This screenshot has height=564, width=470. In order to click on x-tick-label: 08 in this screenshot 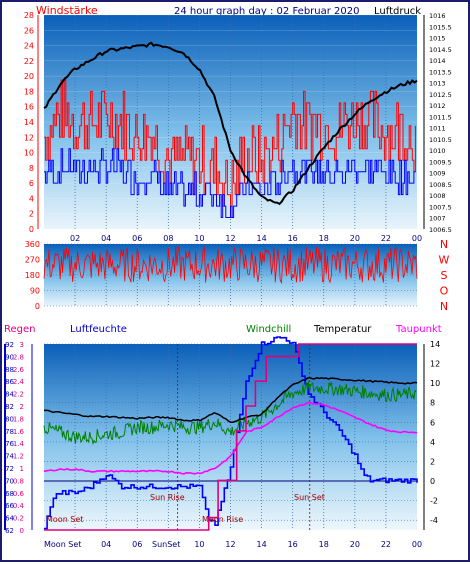, I will do `click(168, 238)`.